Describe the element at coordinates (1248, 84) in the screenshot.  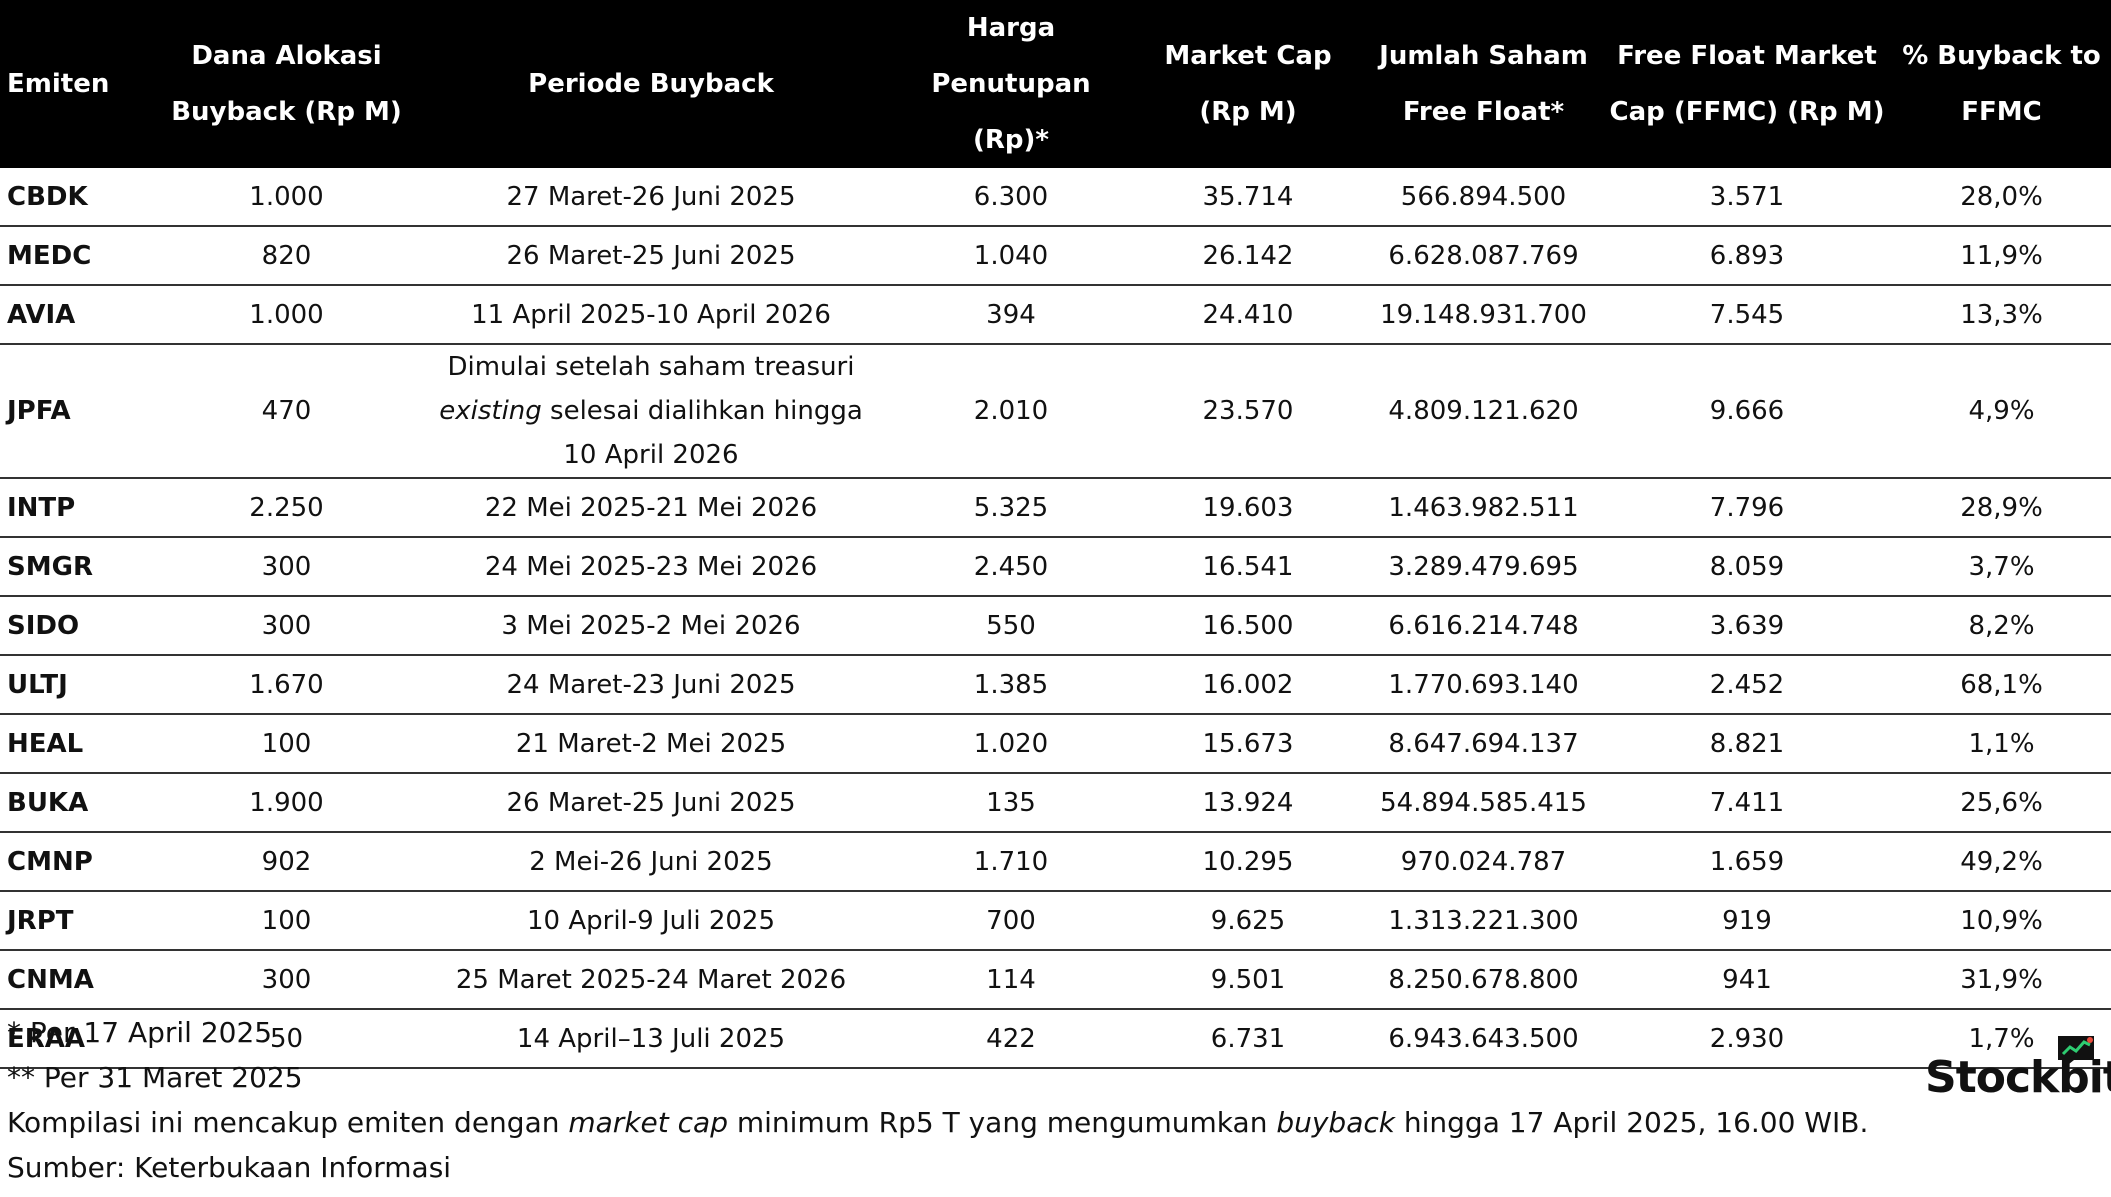
I see `header-cell: Market Cap (Rp M)` at that location.